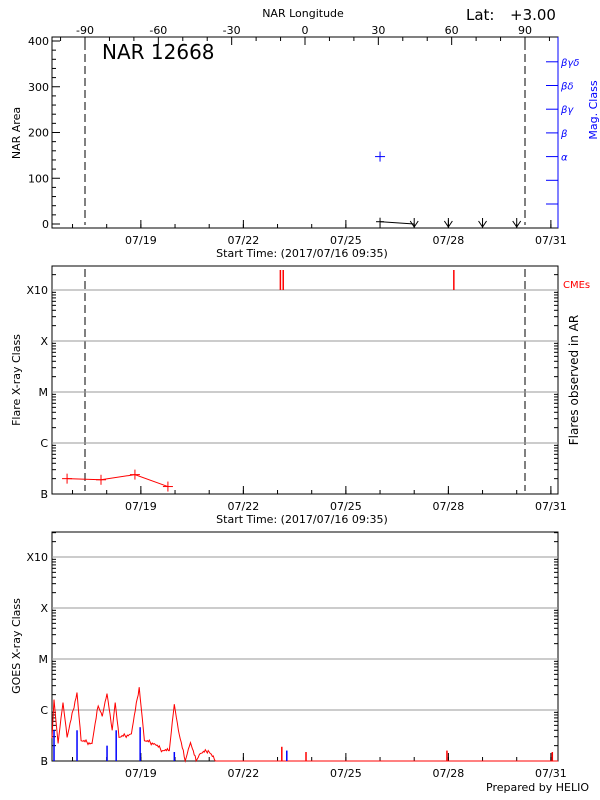 The height and width of the screenshot is (800, 600). Describe the element at coordinates (38, 133) in the screenshot. I see `y-tick-label: 200` at that location.